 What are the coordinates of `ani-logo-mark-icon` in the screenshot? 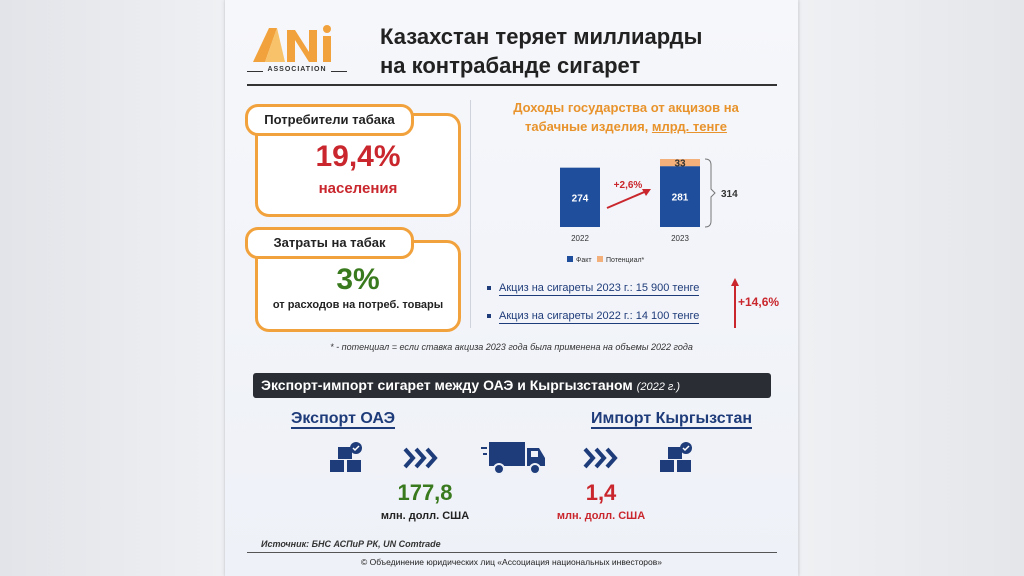 It's located at (292, 43).